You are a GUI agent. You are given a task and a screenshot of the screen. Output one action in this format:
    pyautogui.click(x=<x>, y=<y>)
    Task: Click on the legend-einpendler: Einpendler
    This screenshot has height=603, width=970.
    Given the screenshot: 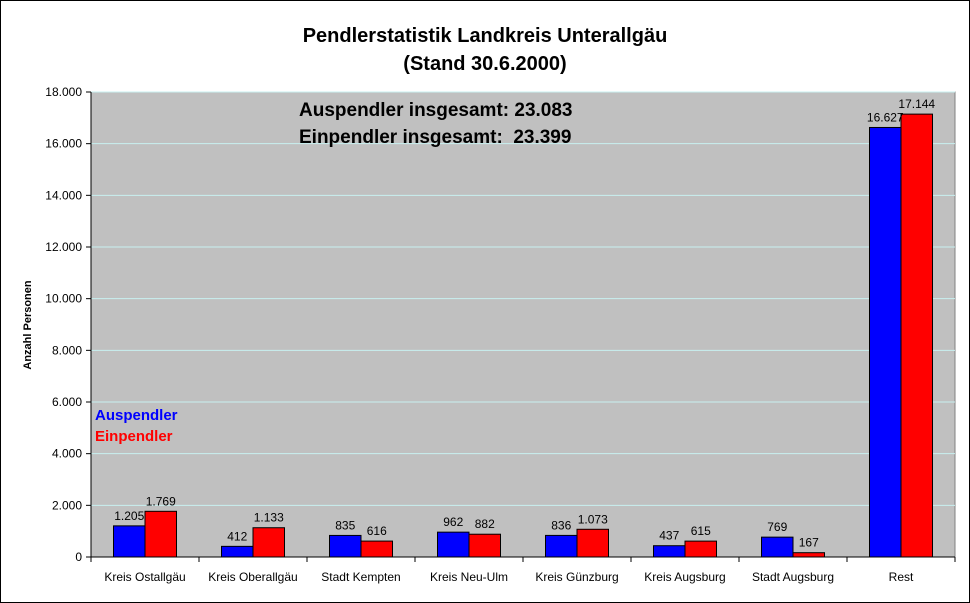 What is the action you would take?
    pyautogui.click(x=134, y=436)
    